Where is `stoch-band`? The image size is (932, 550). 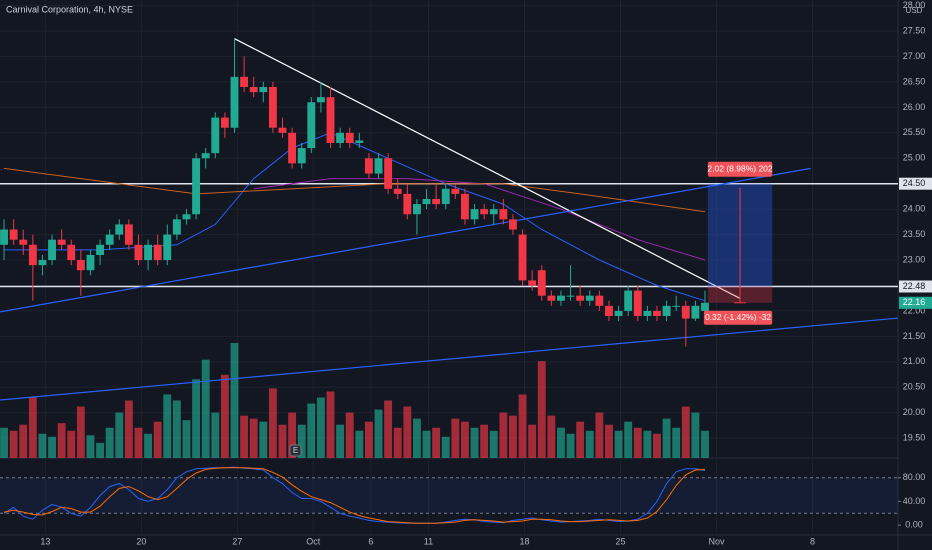 stoch-band is located at coordinates (449, 495).